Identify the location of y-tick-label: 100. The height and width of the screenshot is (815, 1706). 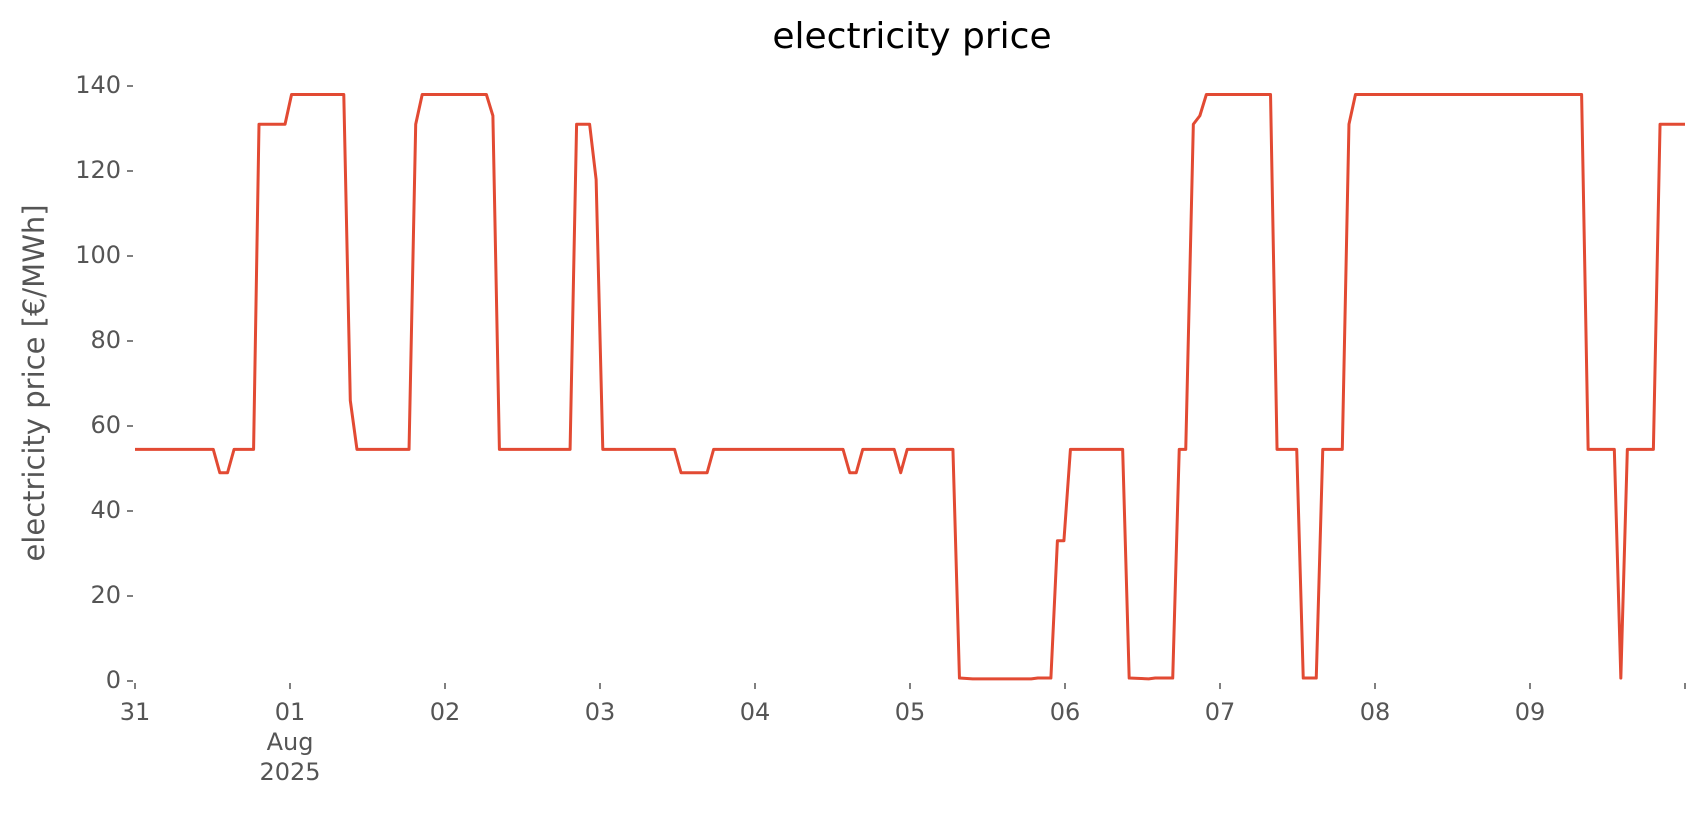
(98, 255).